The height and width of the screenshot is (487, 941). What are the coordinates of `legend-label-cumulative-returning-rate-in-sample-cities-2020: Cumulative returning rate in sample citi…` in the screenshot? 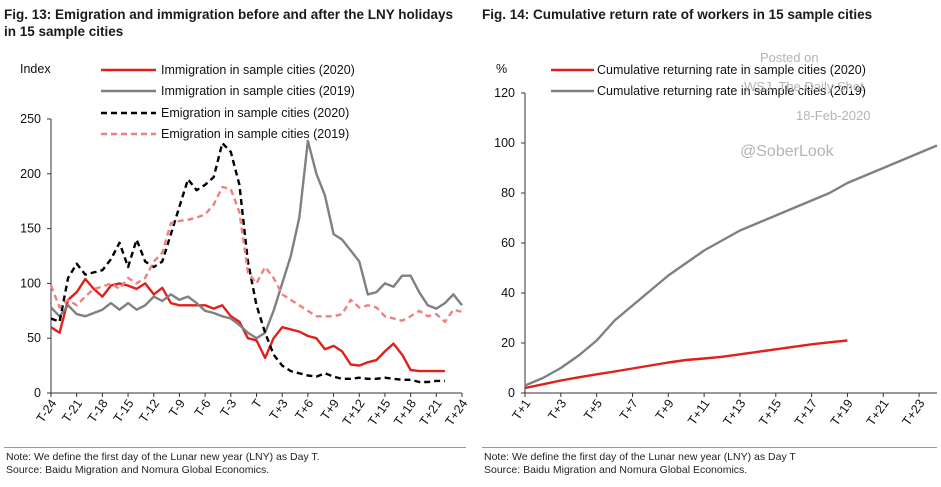 It's located at (731, 70).